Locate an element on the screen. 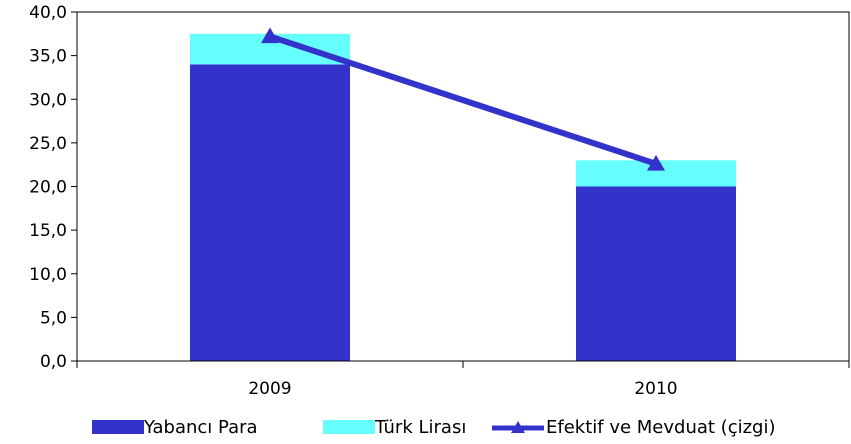 This screenshot has height=444, width=851. legend-swatch-yabanci-para is located at coordinates (118, 427).